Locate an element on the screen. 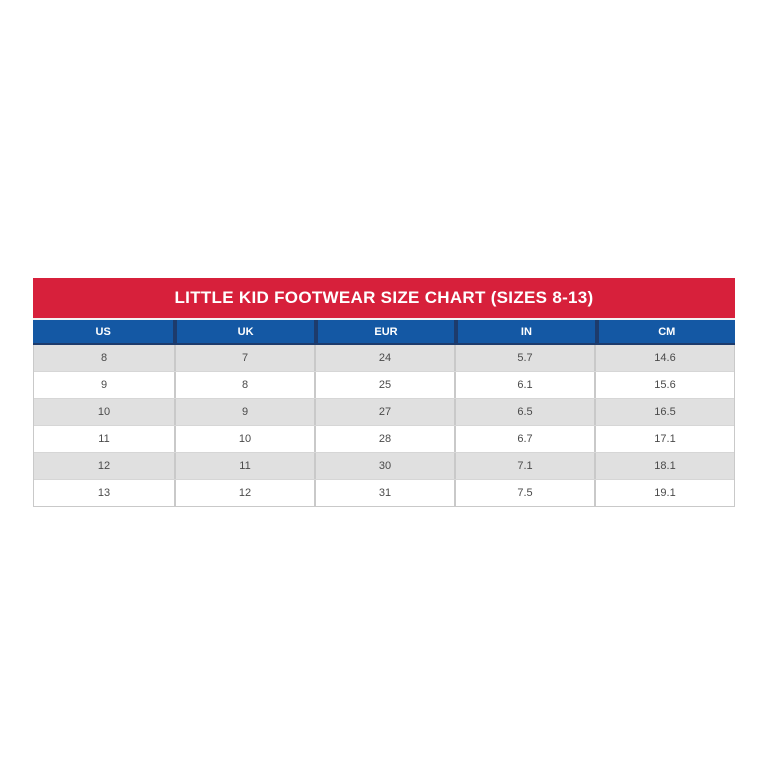 The width and height of the screenshot is (768, 768). size-chart-header-row: US UK EUR IN CM is located at coordinates (384, 332).